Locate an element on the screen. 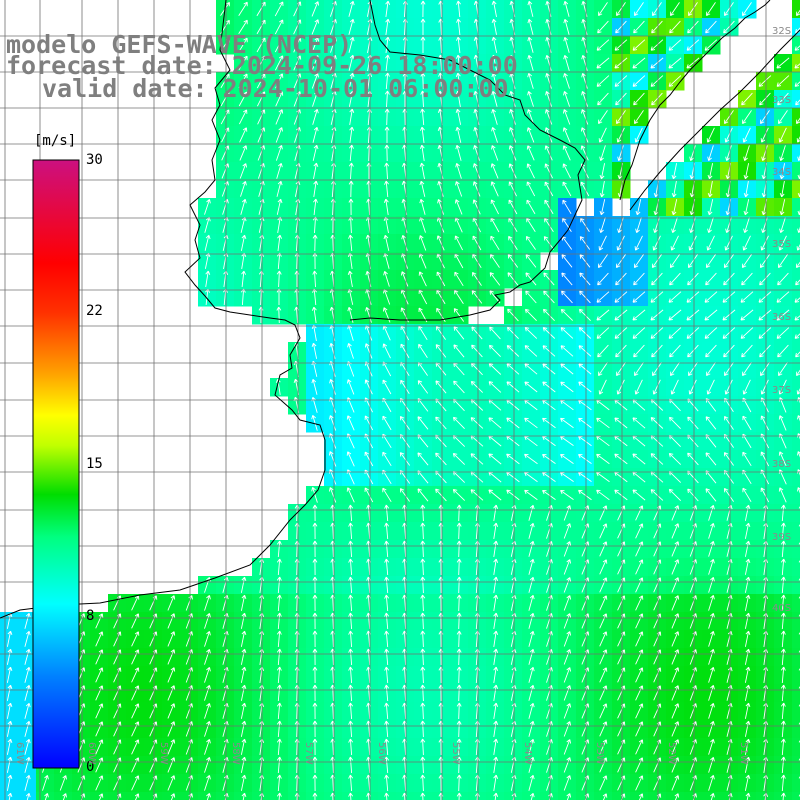 The height and width of the screenshot is (800, 800). lon-label-53w: 53W is located at coordinates (599, 753).